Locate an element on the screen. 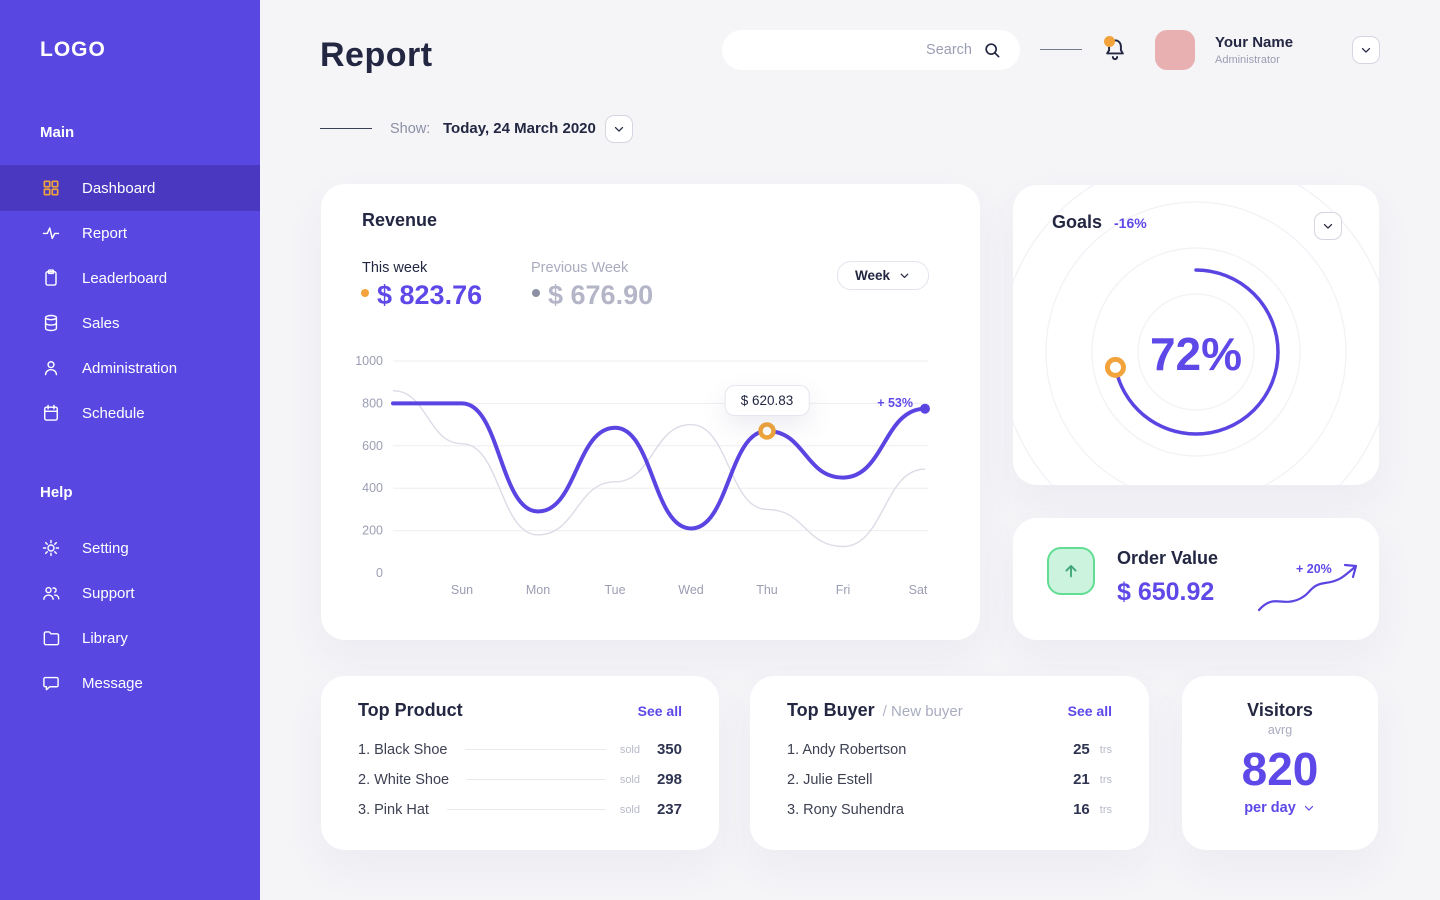  sold-label: sold is located at coordinates (629, 749).